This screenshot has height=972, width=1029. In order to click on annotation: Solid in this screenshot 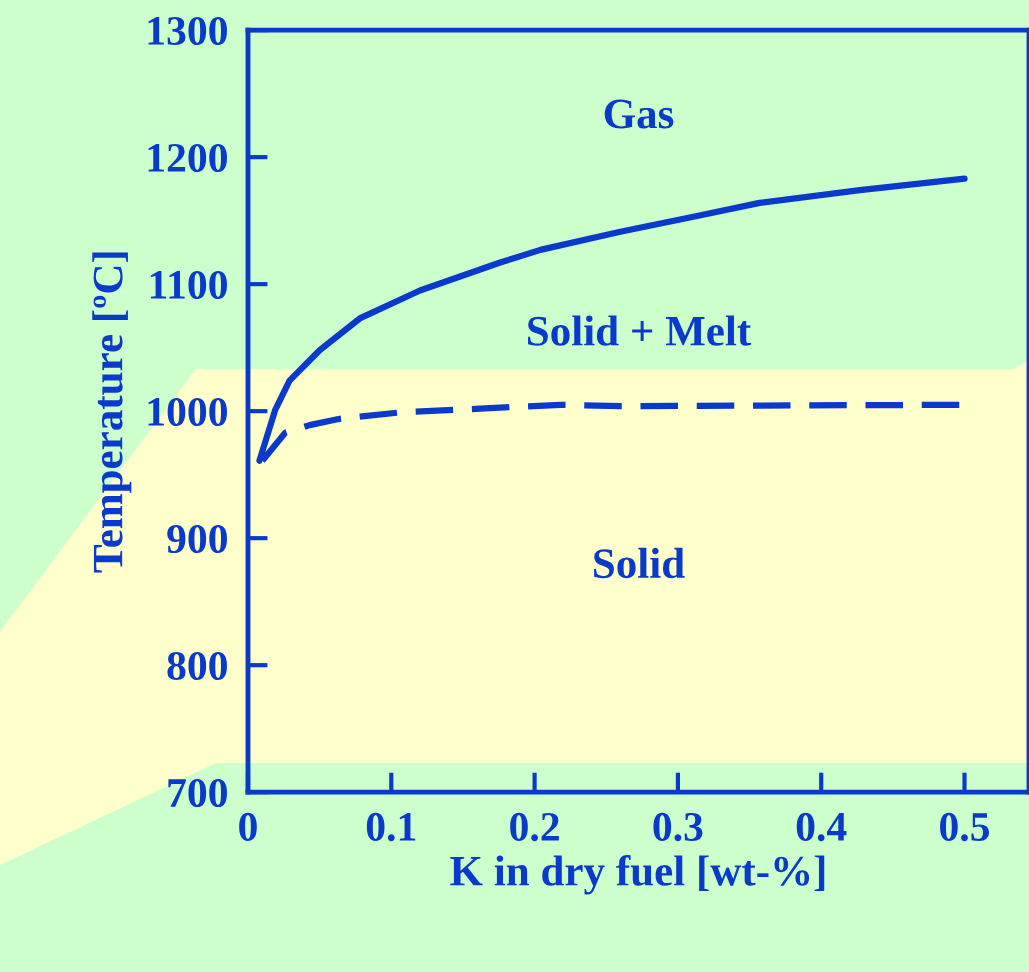, I will do `click(639, 563)`.